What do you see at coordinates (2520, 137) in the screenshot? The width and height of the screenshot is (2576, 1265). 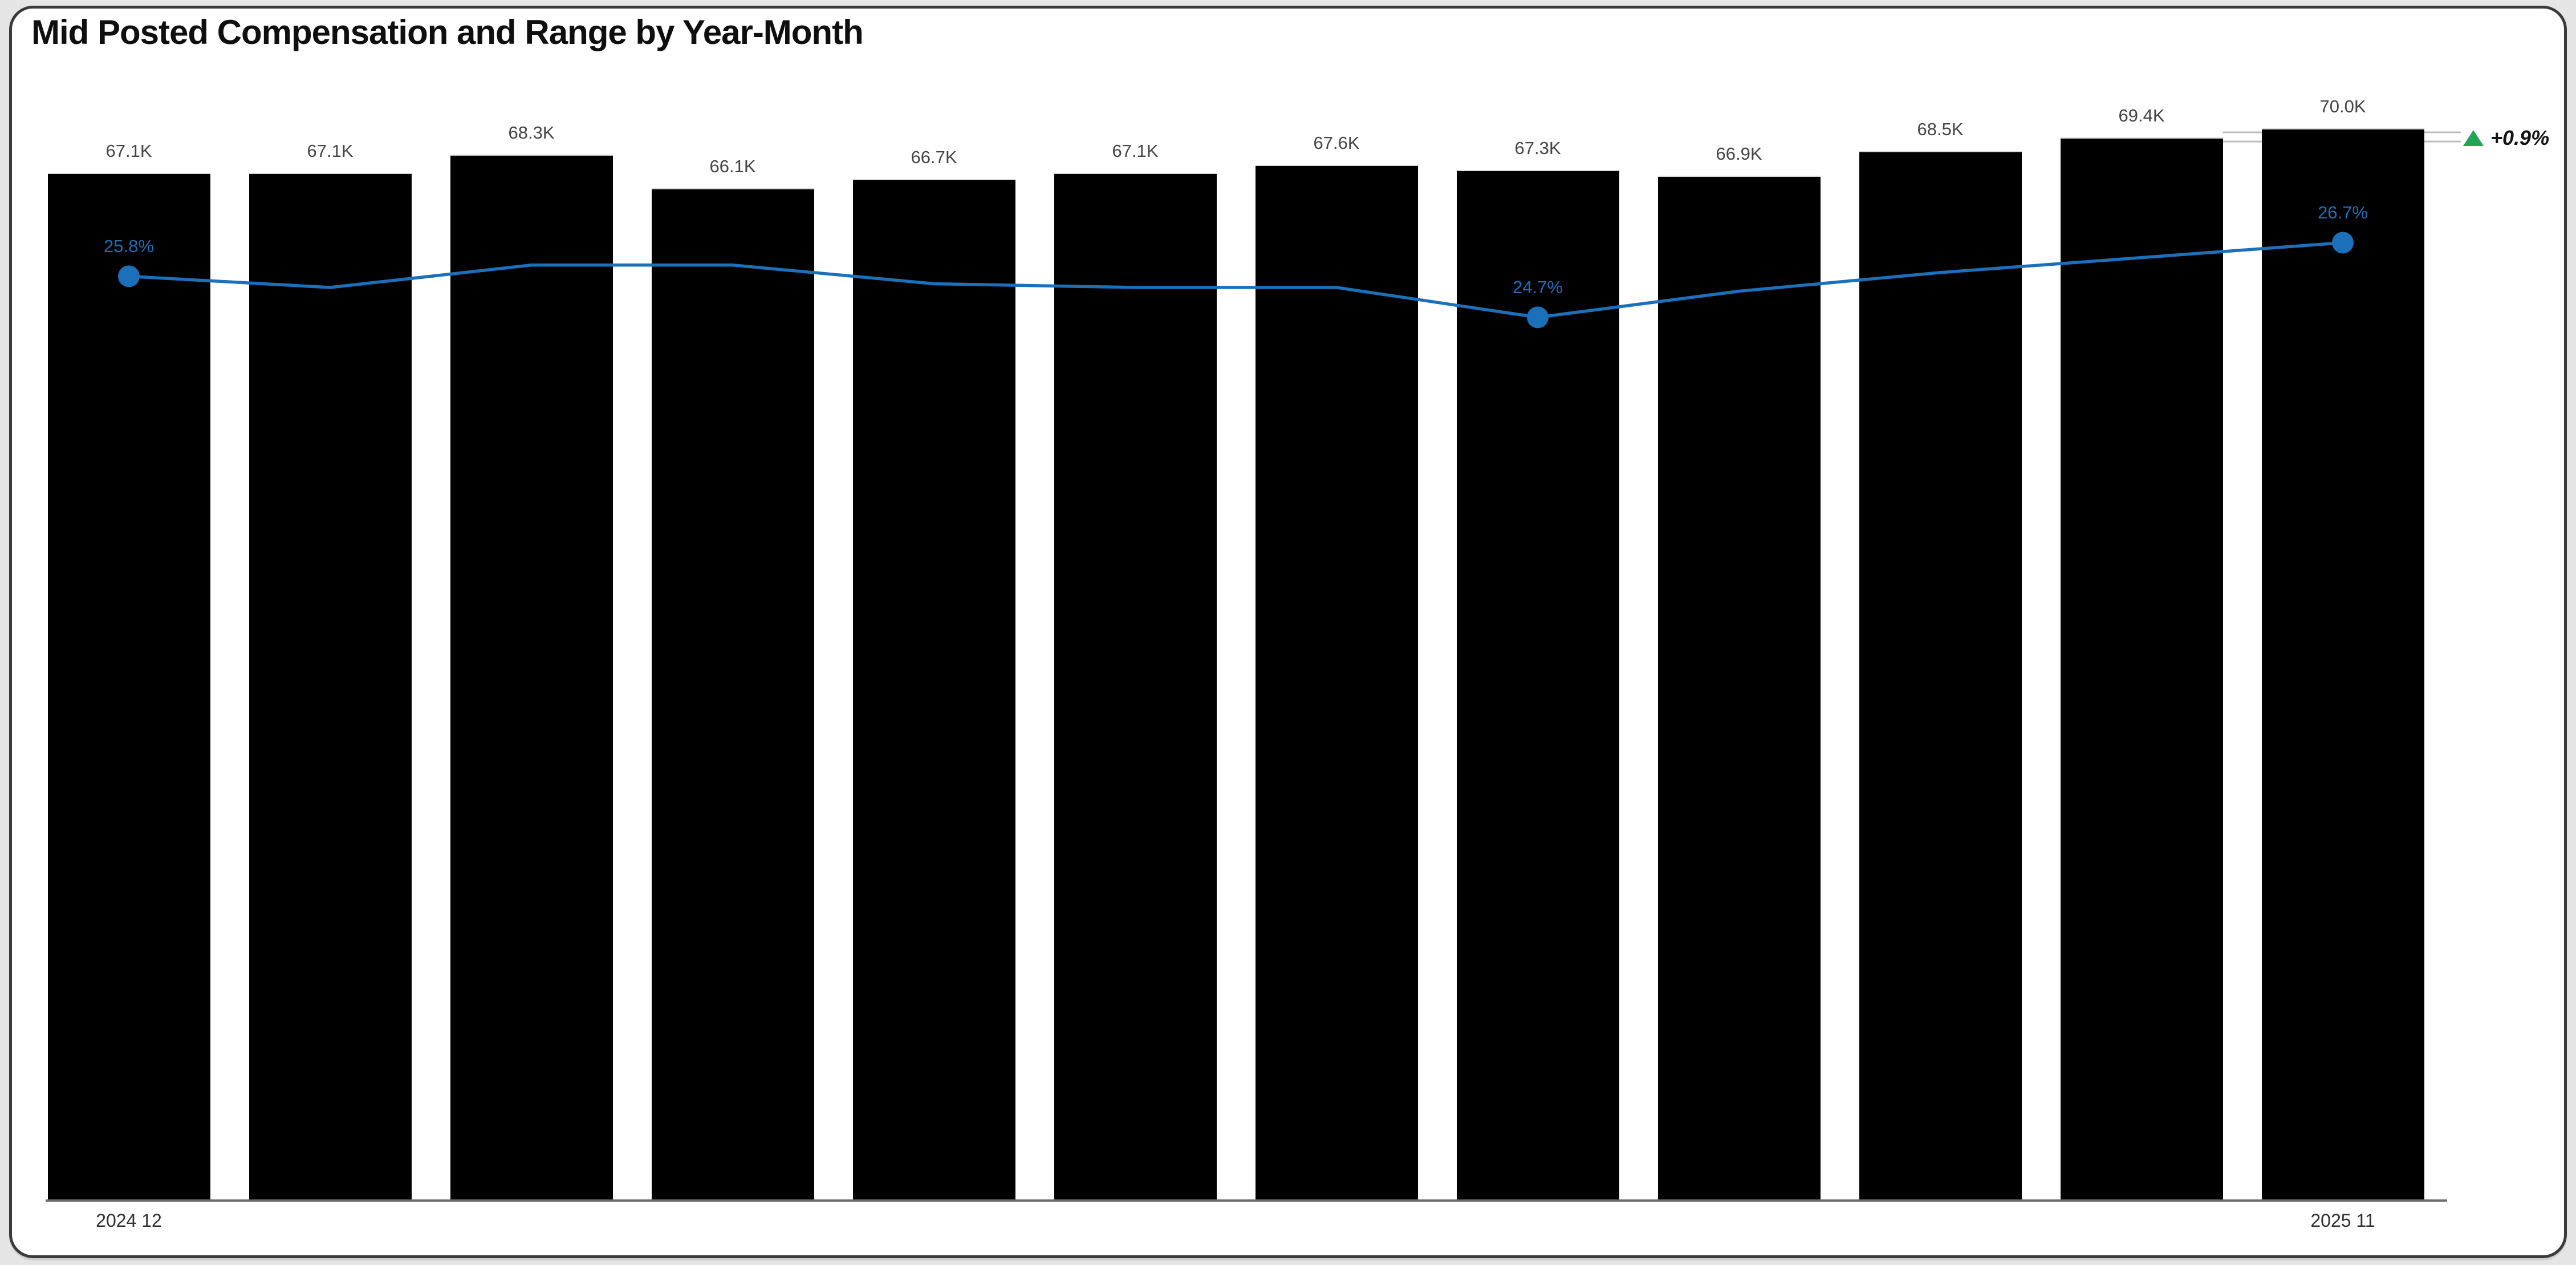 I see `delta-value-label: +0.9%` at bounding box center [2520, 137].